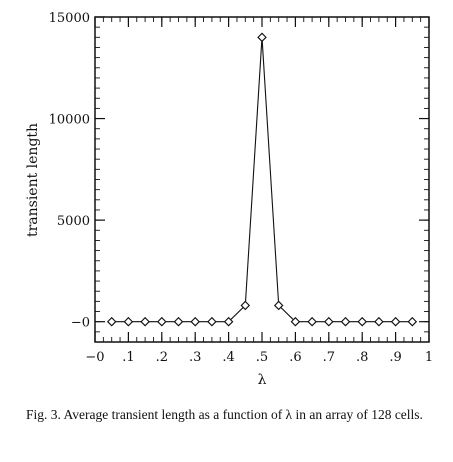 The height and width of the screenshot is (462, 453). I want to click on x-axis-label: λ, so click(262, 380).